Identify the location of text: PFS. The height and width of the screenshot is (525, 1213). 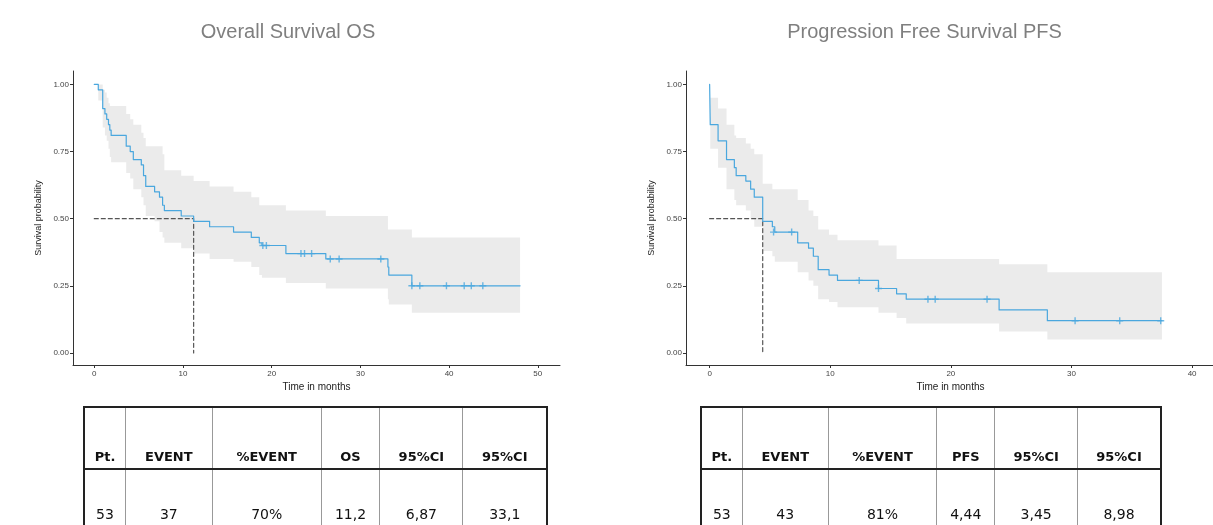
(965, 438).